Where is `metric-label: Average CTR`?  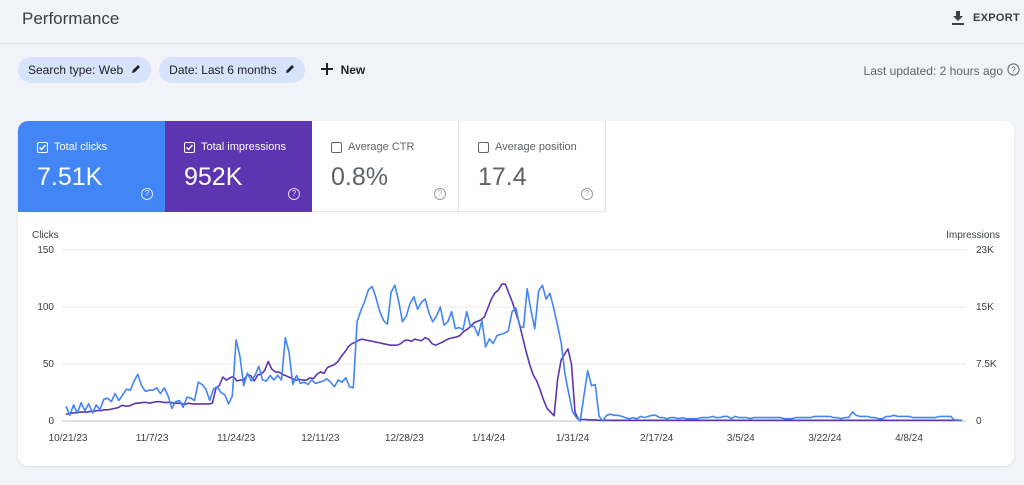 metric-label: Average CTR is located at coordinates (381, 147).